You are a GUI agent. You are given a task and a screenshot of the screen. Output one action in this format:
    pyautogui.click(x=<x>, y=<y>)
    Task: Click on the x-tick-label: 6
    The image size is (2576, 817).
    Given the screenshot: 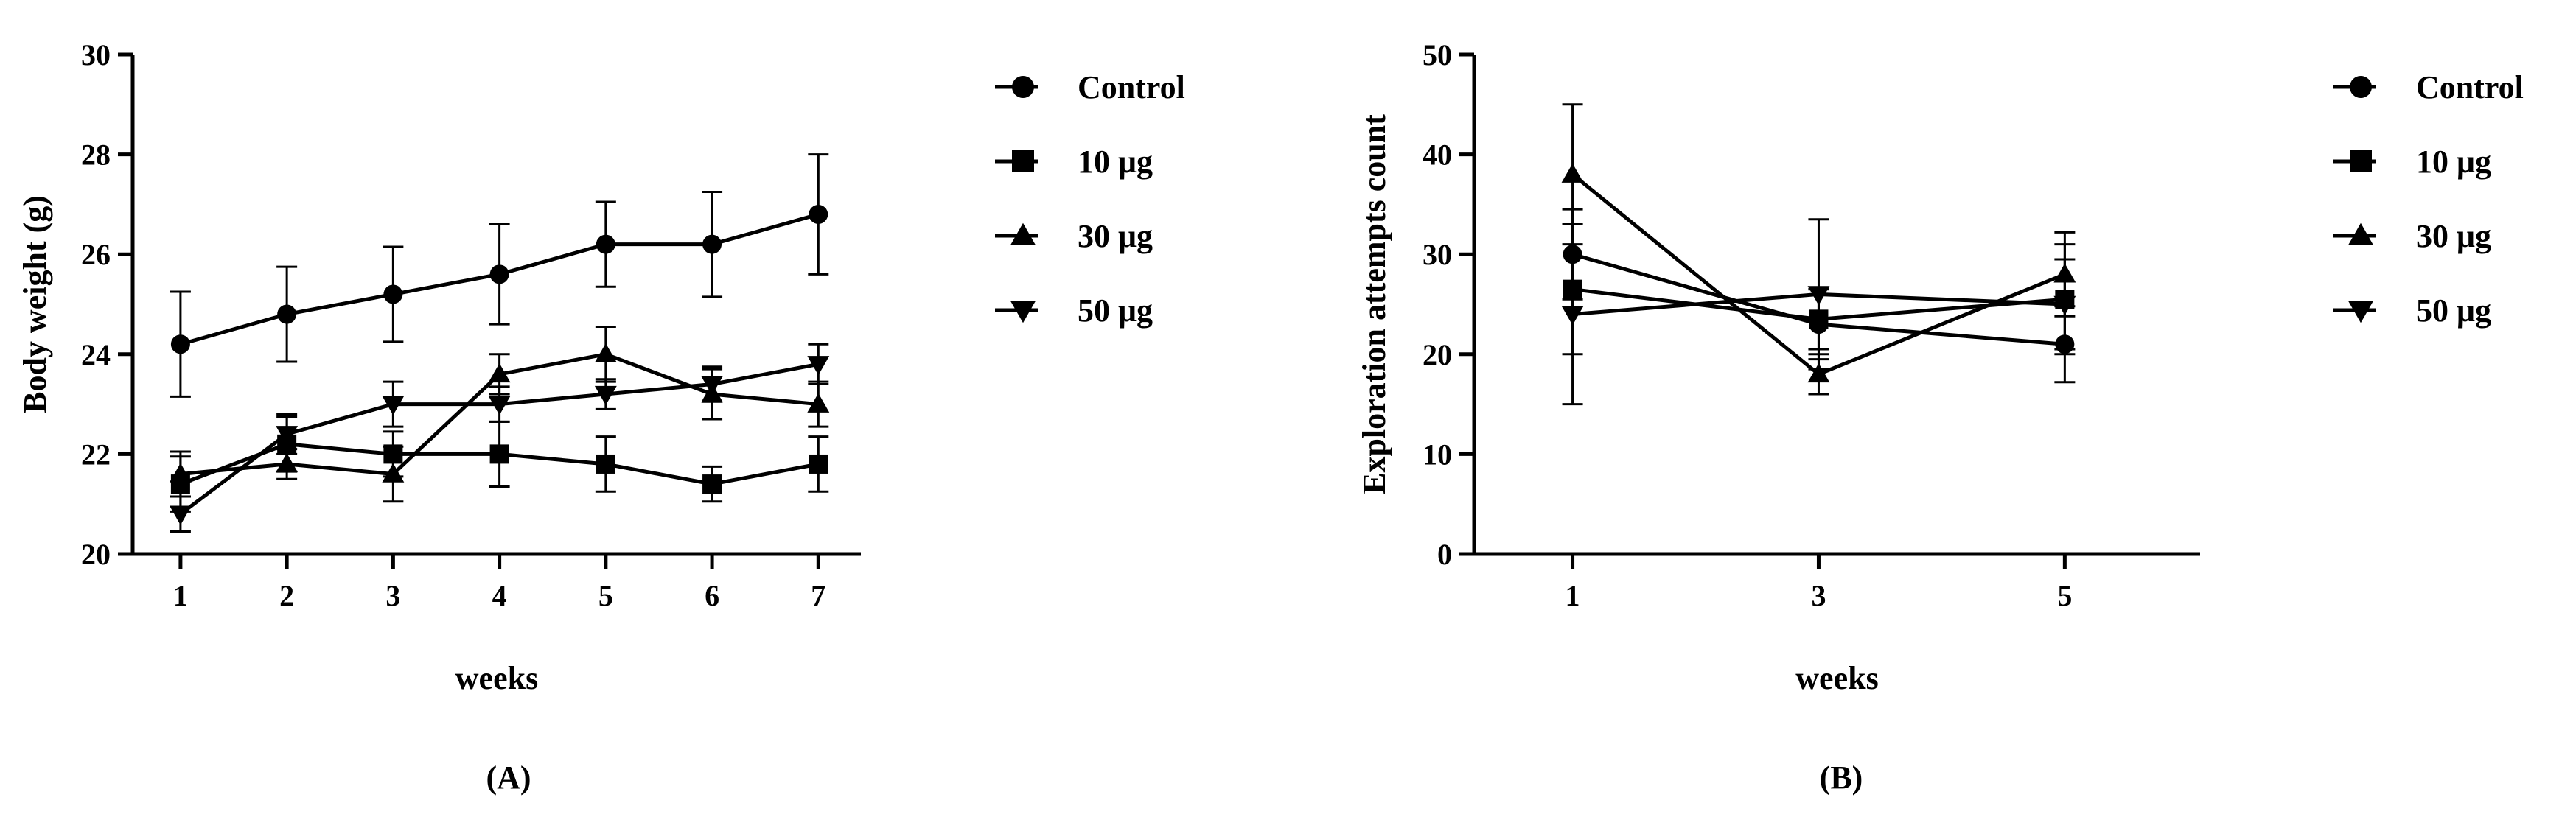 What is the action you would take?
    pyautogui.click(x=712, y=595)
    